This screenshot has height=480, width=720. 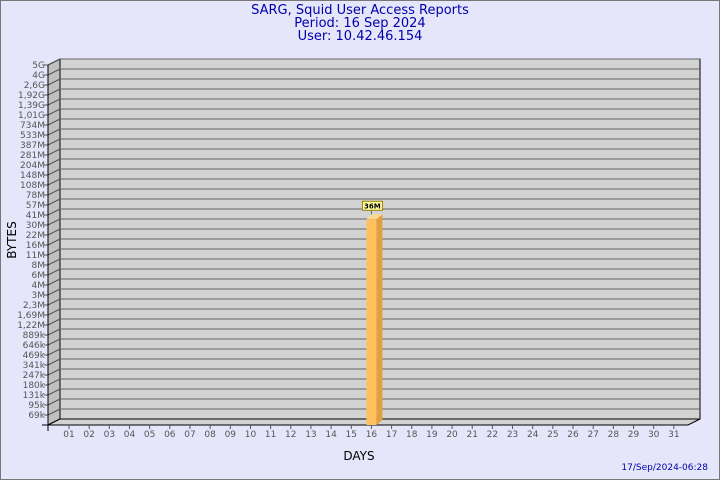 What do you see at coordinates (31, 116) in the screenshot?
I see `y-tick-label: 1,01G` at bounding box center [31, 116].